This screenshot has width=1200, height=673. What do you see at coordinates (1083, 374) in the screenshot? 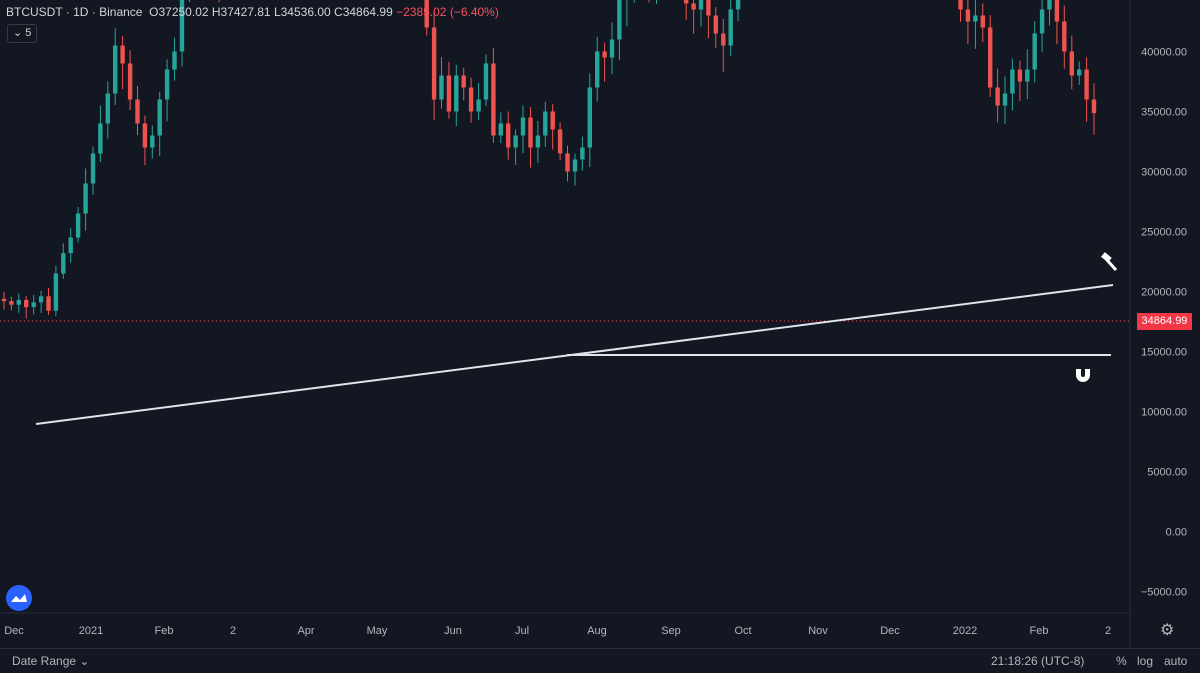
I see `magnet-icon` at bounding box center [1083, 374].